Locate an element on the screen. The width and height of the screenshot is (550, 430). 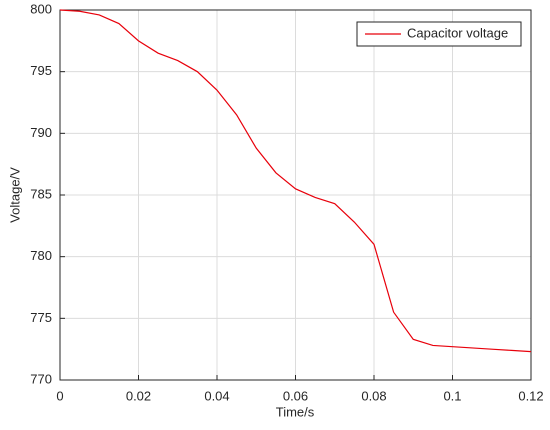
y-tick-label: 790 is located at coordinates (41, 132).